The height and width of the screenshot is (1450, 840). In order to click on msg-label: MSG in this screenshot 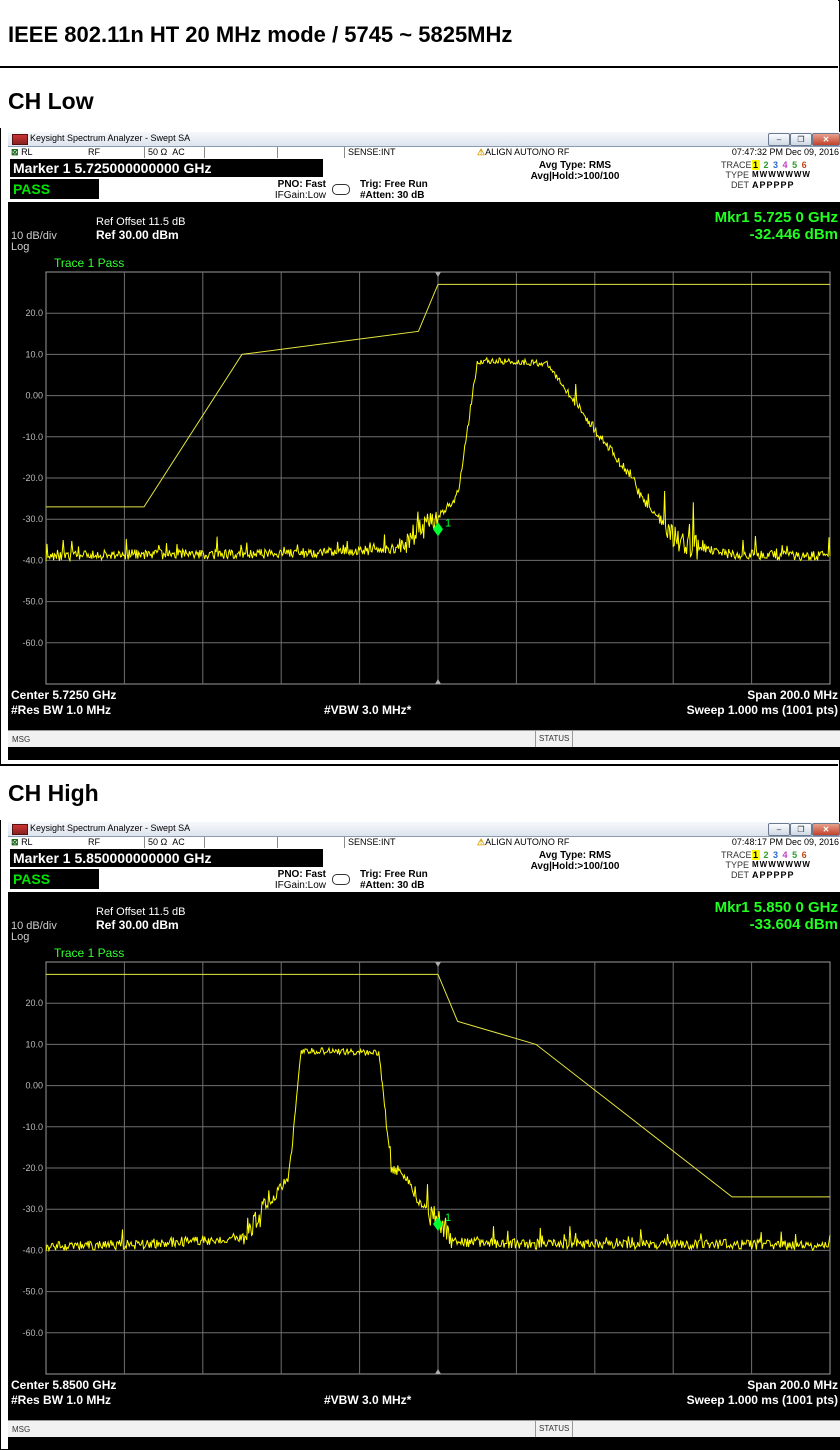, I will do `click(21, 1429)`.